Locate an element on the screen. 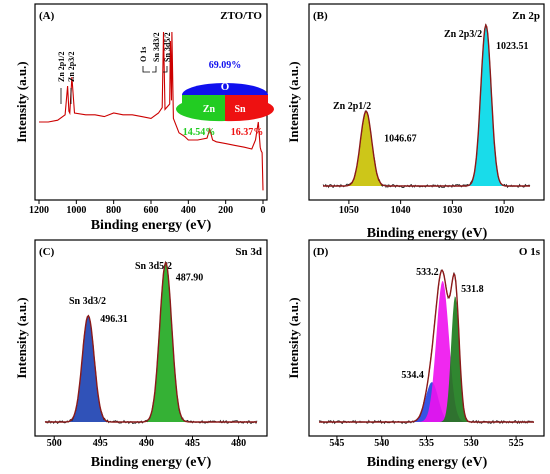 This screenshot has width=550, height=474. panel-c-title: Sn 3d is located at coordinates (248, 252).